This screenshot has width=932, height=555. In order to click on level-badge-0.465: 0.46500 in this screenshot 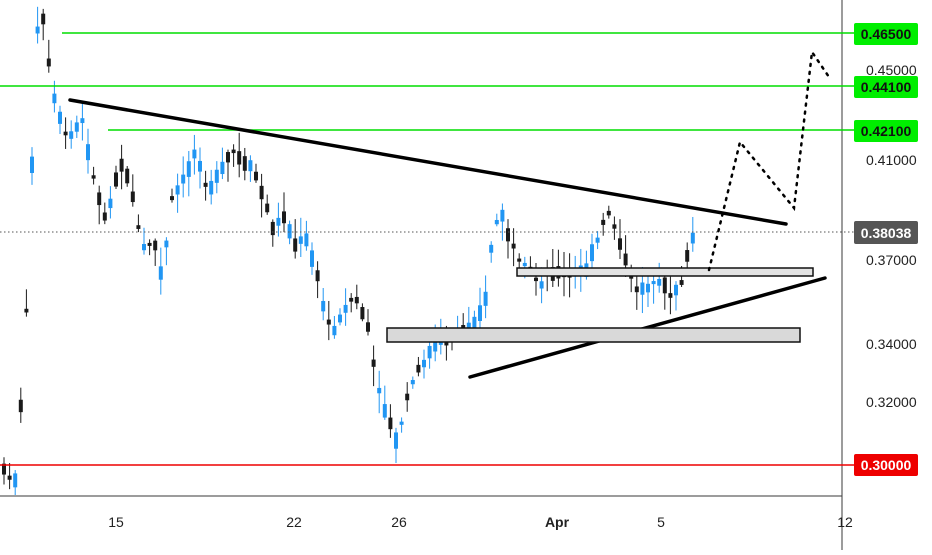, I will do `click(886, 34)`.